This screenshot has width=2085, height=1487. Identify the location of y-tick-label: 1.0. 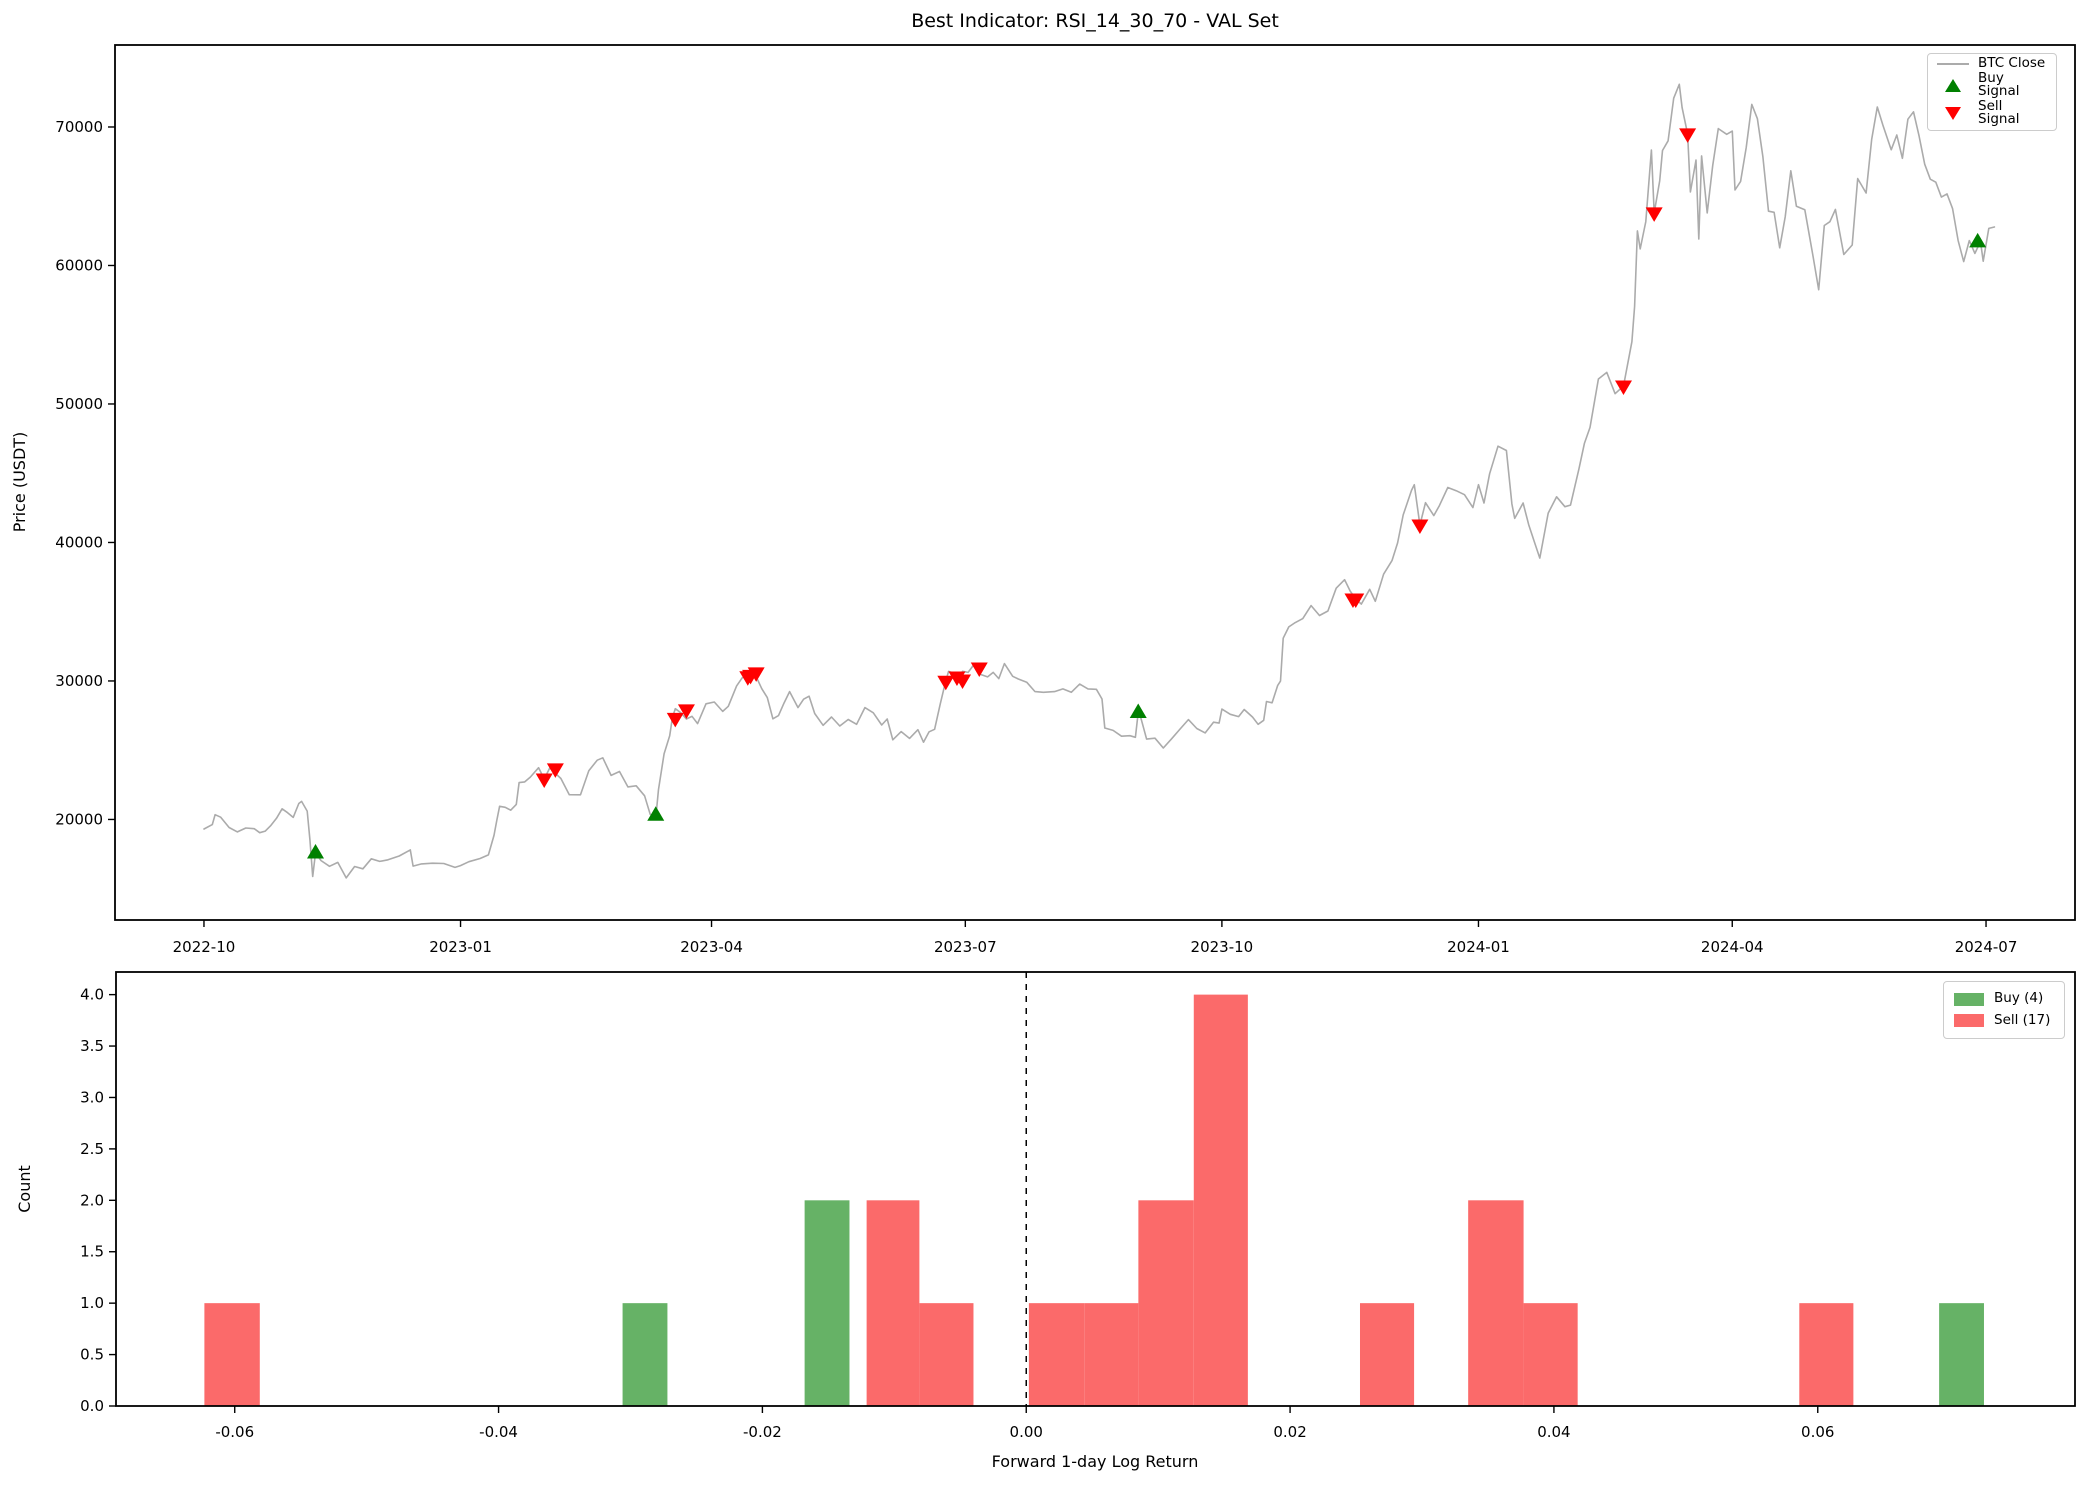
(92, 1303).